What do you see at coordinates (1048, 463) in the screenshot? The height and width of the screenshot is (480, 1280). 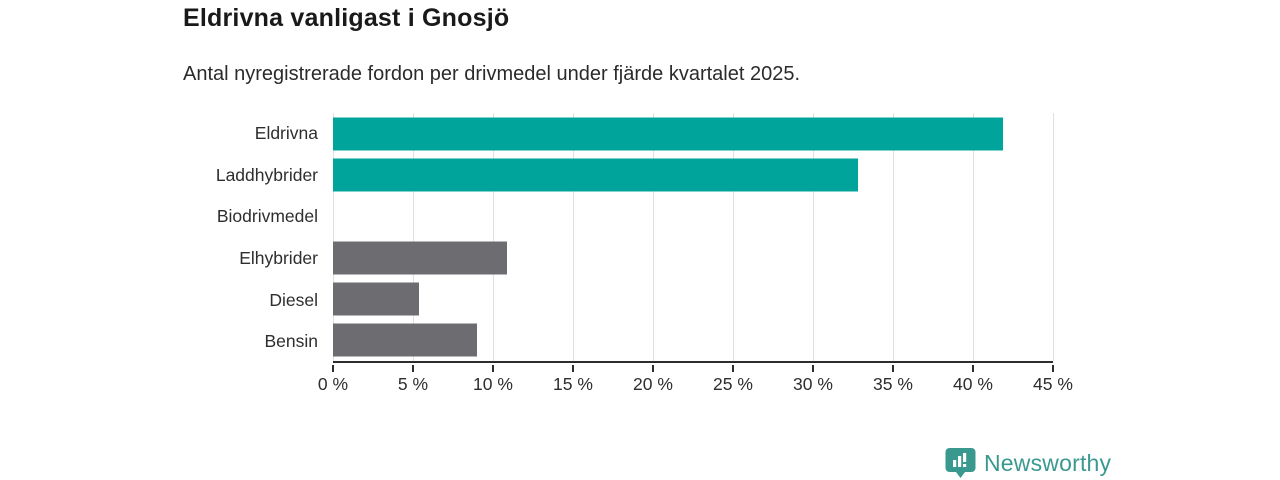 I see `newsworthy-wordmark: Newsworthy` at bounding box center [1048, 463].